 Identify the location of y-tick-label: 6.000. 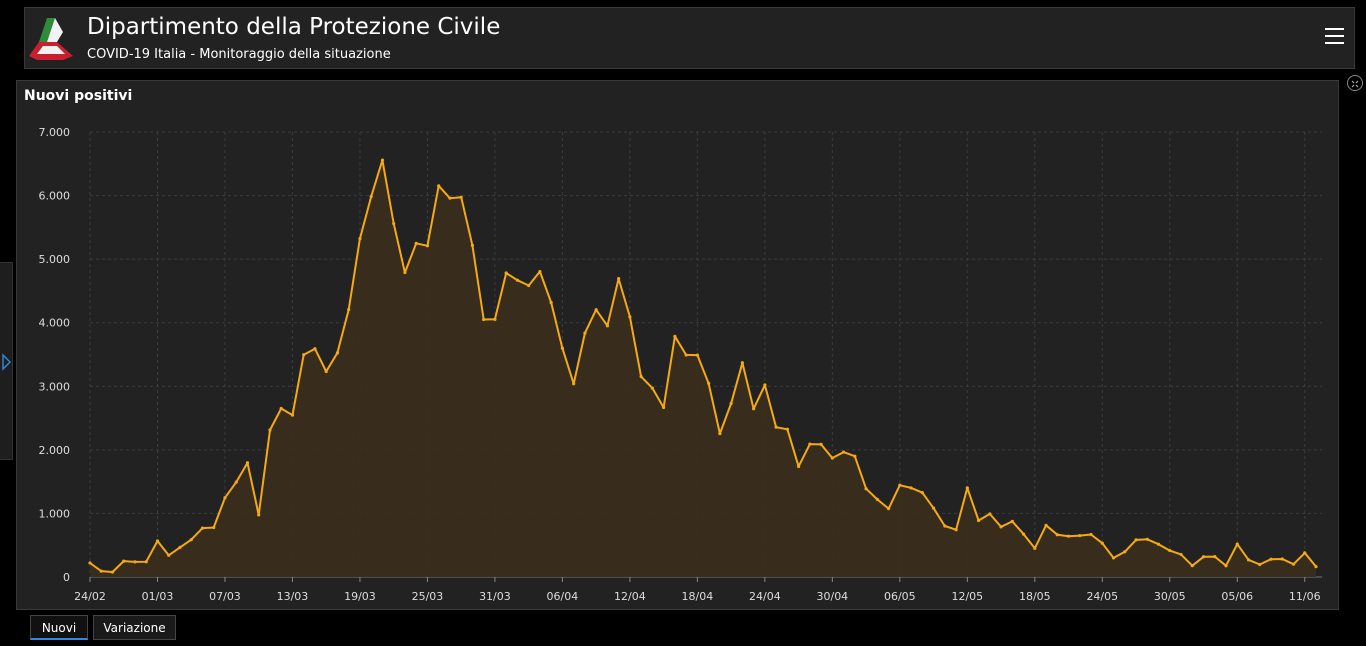
(55, 196).